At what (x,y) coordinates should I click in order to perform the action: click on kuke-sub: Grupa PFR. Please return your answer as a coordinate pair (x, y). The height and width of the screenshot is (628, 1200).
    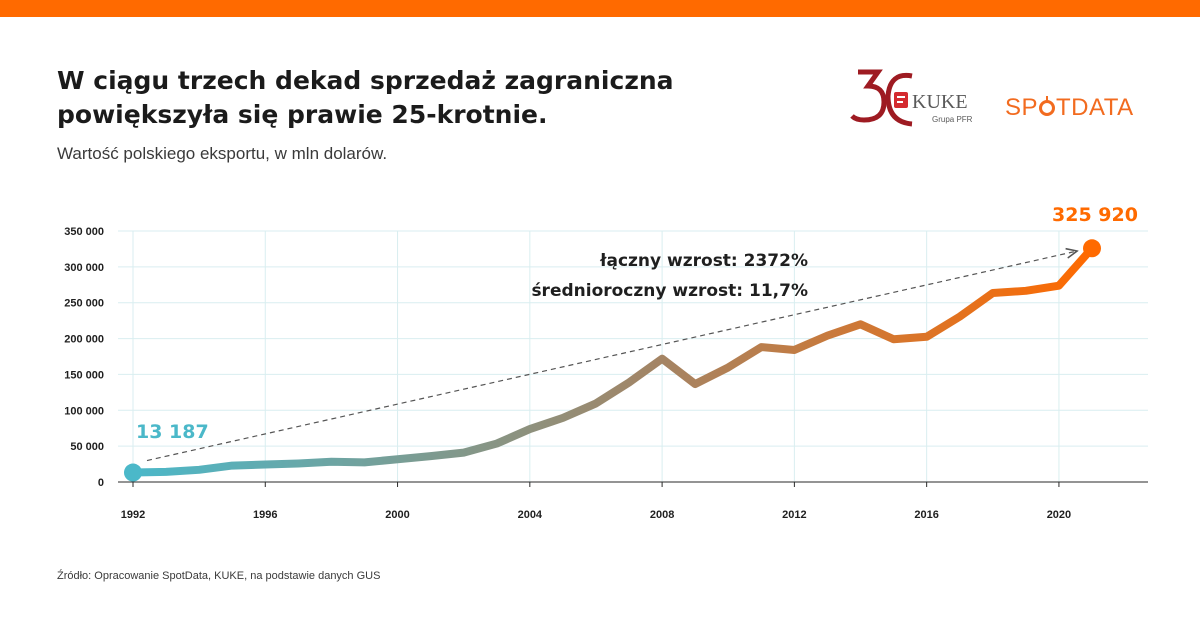
    Looking at the image, I should click on (952, 119).